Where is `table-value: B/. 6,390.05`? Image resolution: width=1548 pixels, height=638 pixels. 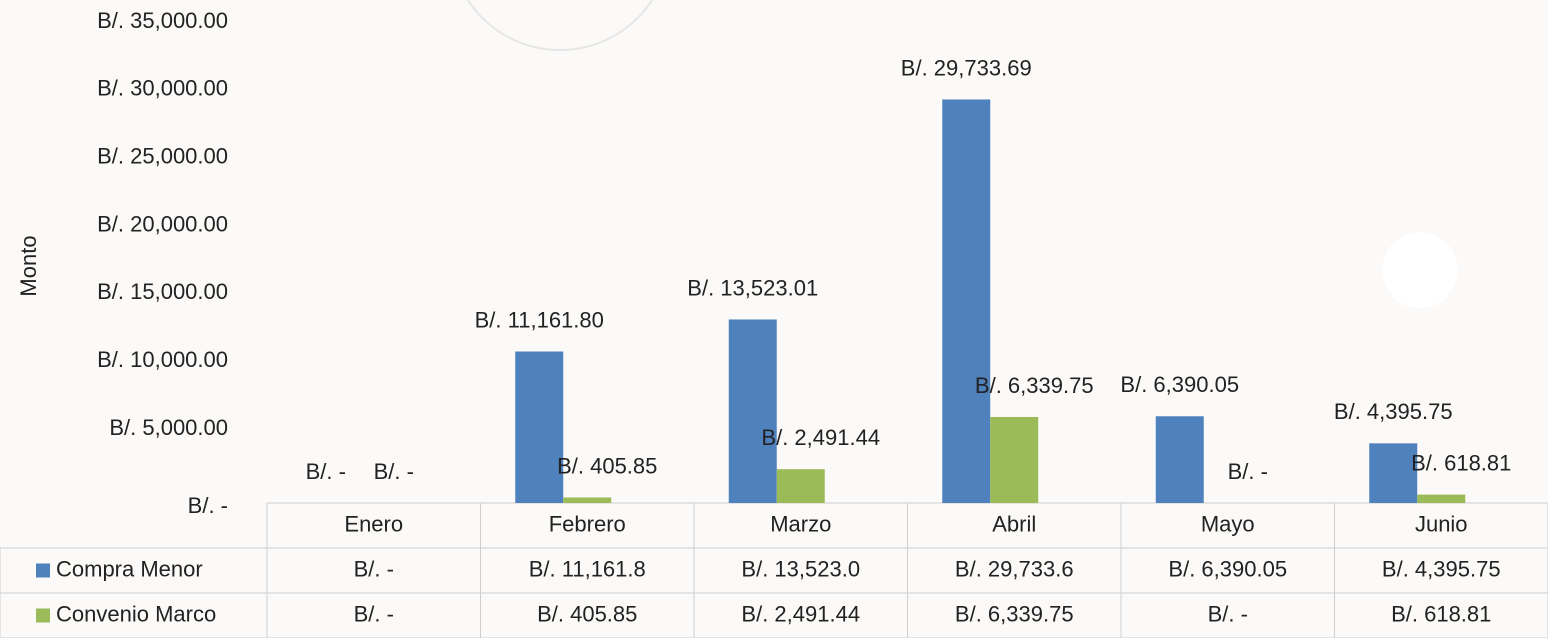 table-value: B/. 6,390.05 is located at coordinates (1227, 568).